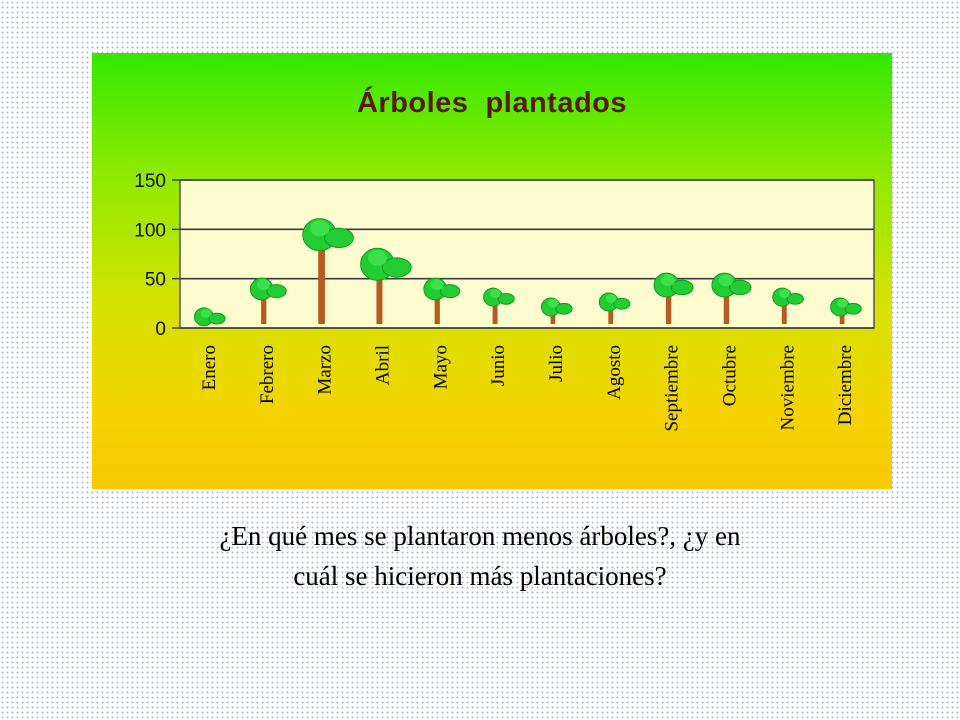 This screenshot has height=720, width=960. What do you see at coordinates (157, 255) in the screenshot?
I see `y-axis-ticks: 0 50 100 150` at bounding box center [157, 255].